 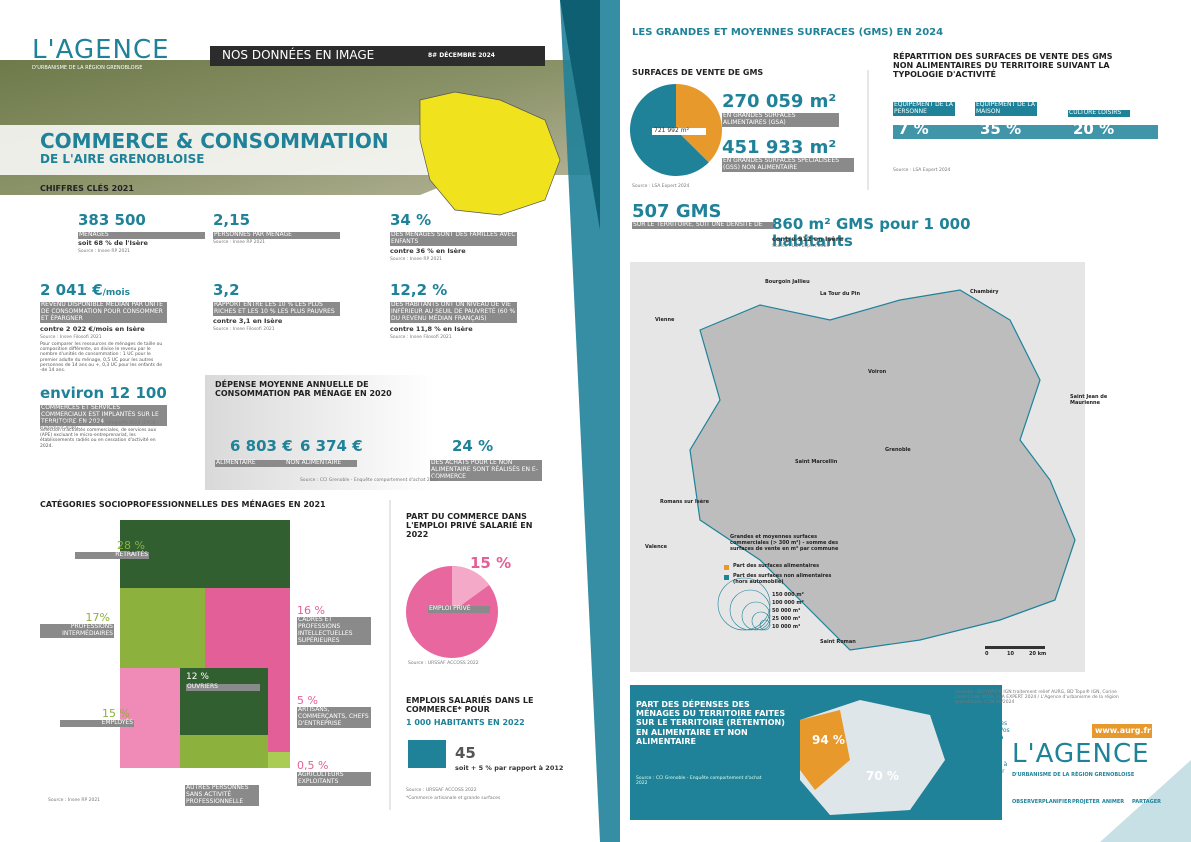 What do you see at coordinates (279, 710) in the screenshot?
I see `cell-artisans` at bounding box center [279, 710].